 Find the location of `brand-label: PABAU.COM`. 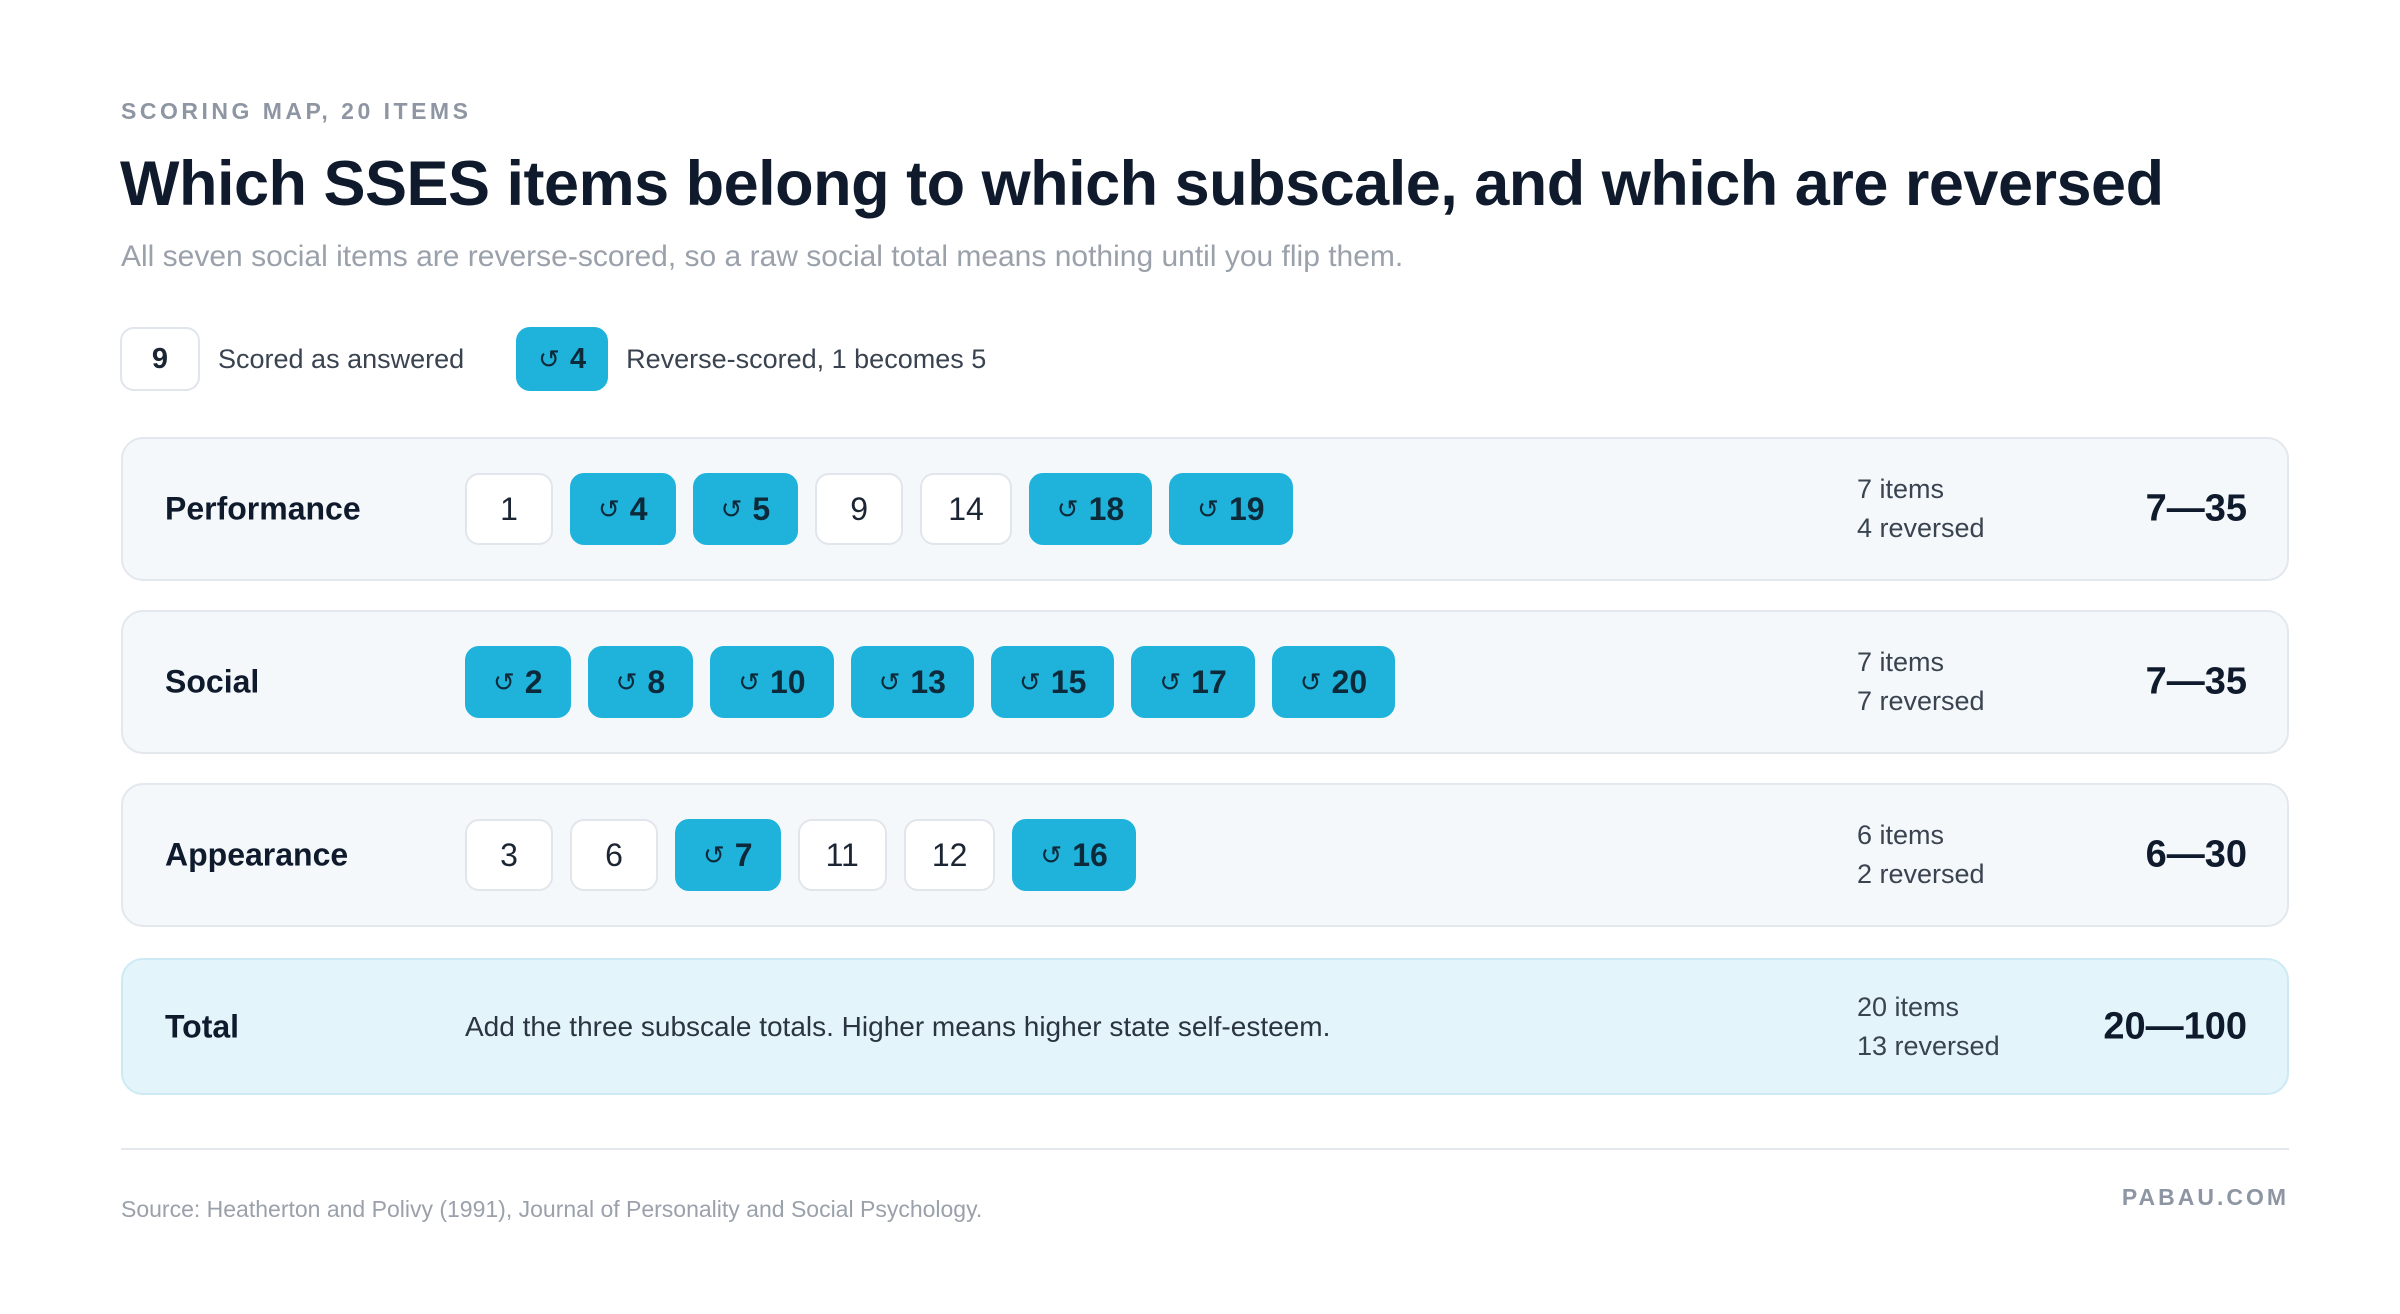

brand-label: PABAU.COM is located at coordinates (2205, 1197).